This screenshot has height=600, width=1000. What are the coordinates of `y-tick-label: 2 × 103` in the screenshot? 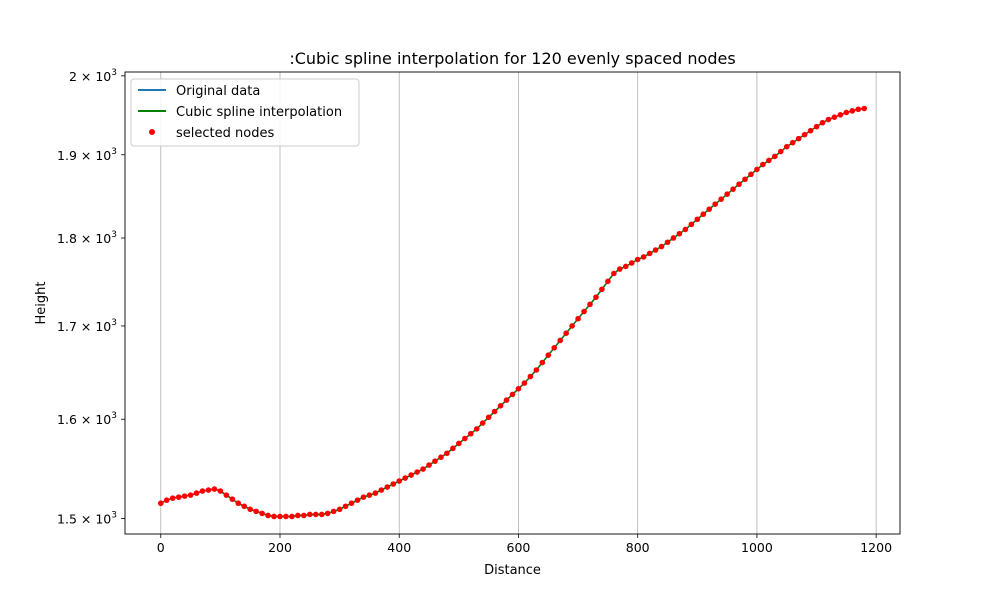 It's located at (93, 76).